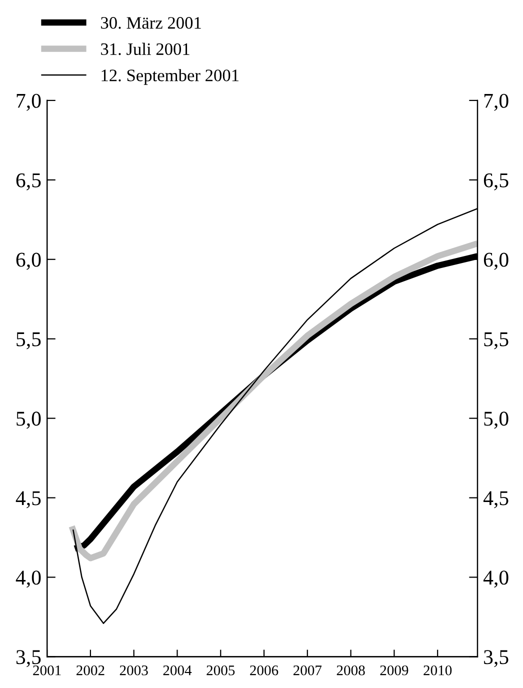 This screenshot has height=688, width=523. I want to click on y-tick-label: 4,0, so click(28, 579).